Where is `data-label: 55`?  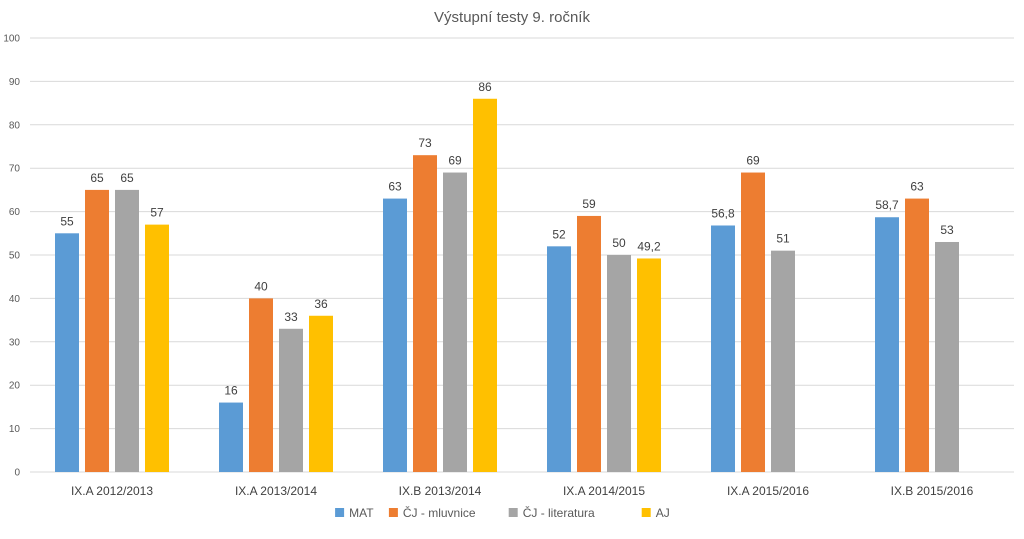
data-label: 55 is located at coordinates (67, 221).